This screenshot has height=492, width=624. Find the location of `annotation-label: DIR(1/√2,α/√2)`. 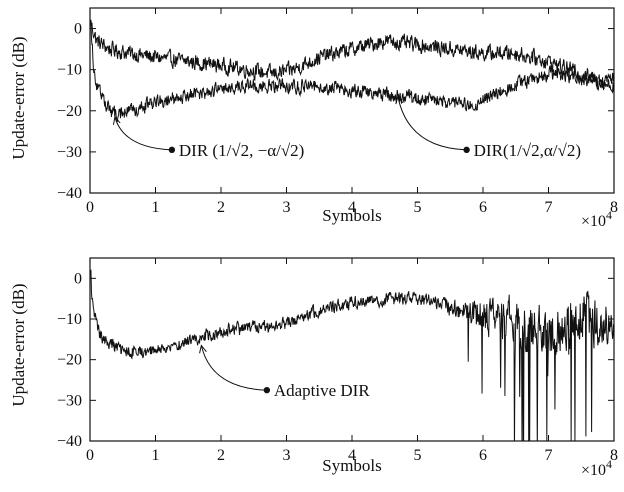

annotation-label: DIR(1/√2,α/√2) is located at coordinates (527, 150).